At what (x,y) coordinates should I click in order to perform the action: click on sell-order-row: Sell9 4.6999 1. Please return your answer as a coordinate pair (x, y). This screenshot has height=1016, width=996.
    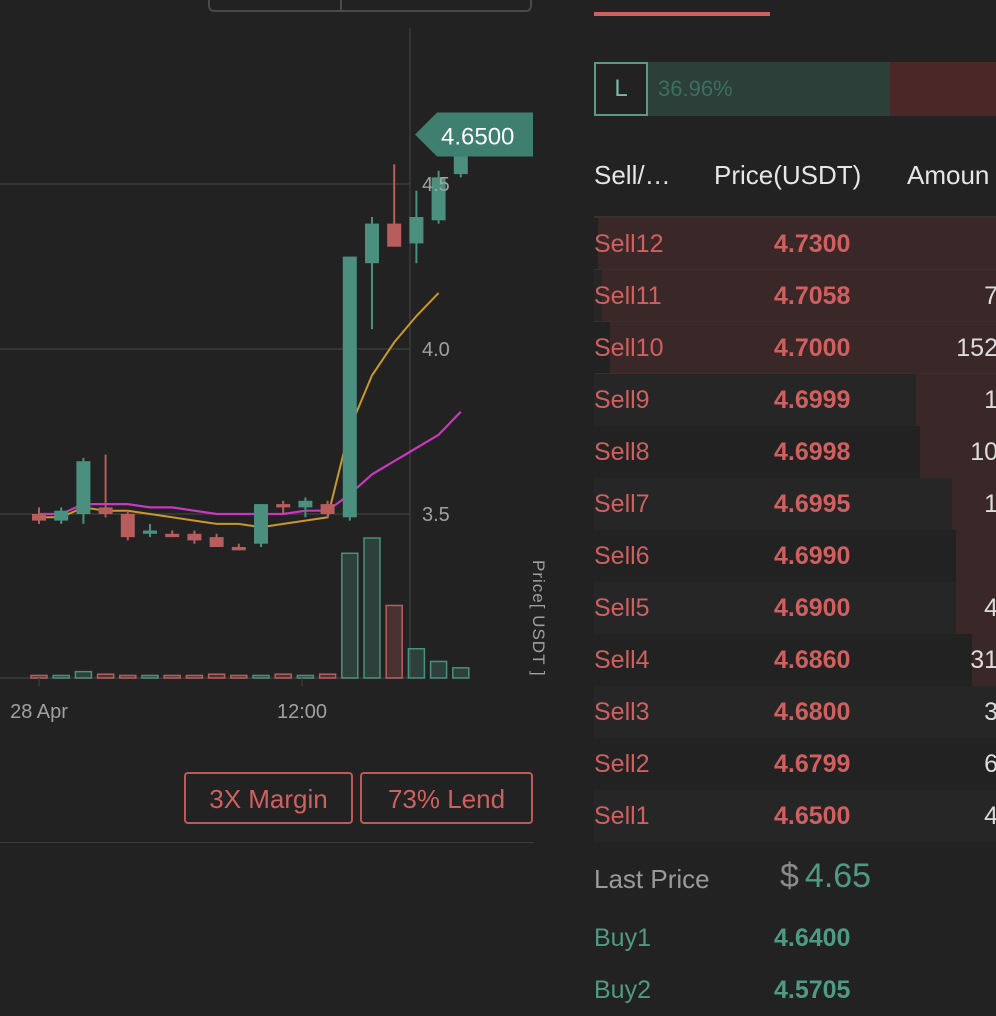
    Looking at the image, I should click on (795, 400).